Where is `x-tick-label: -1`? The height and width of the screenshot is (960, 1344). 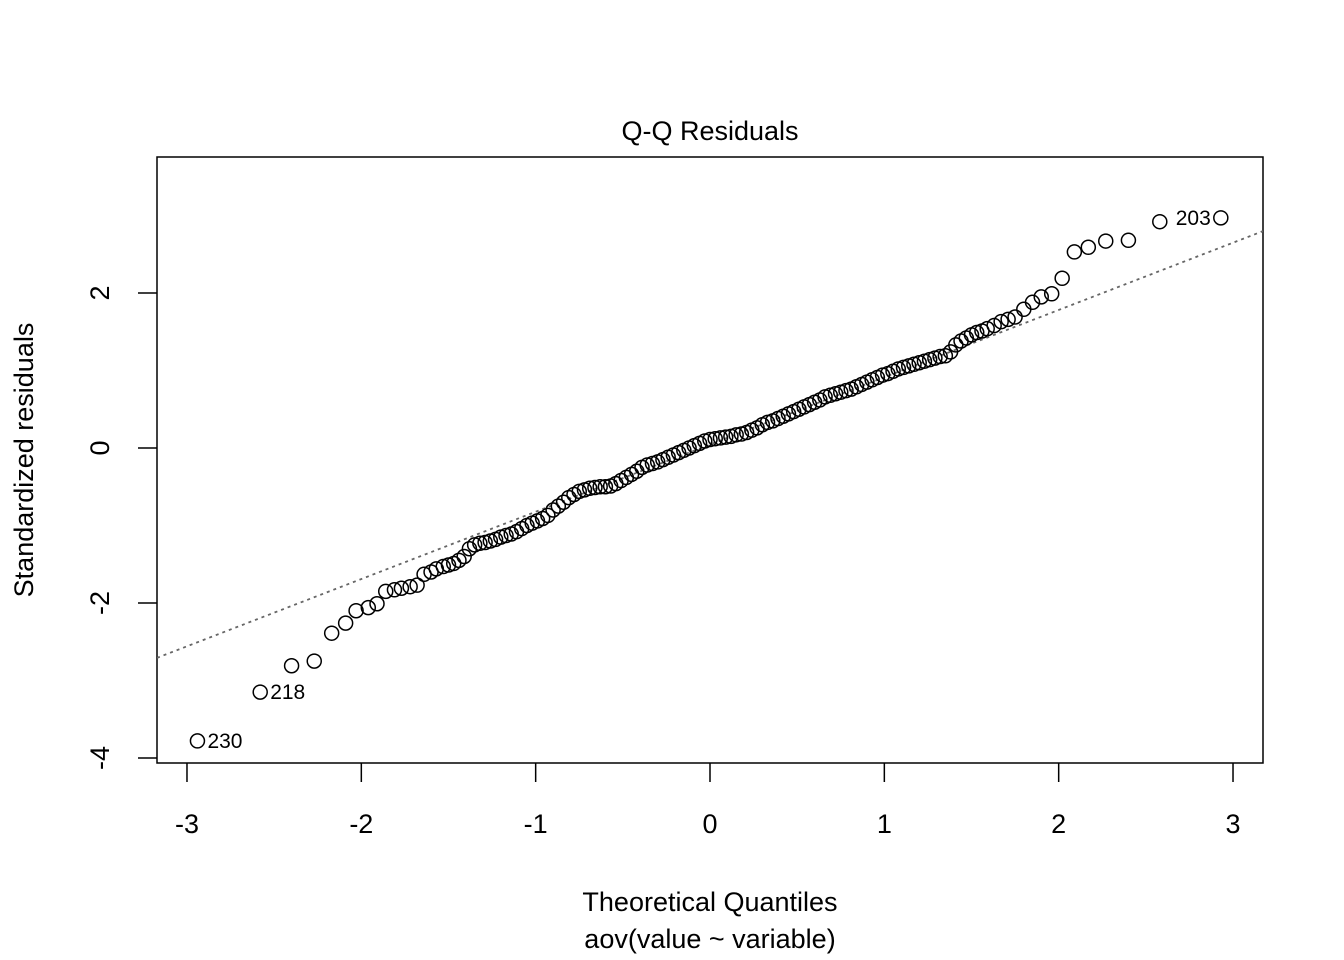
x-tick-label: -1 is located at coordinates (536, 824).